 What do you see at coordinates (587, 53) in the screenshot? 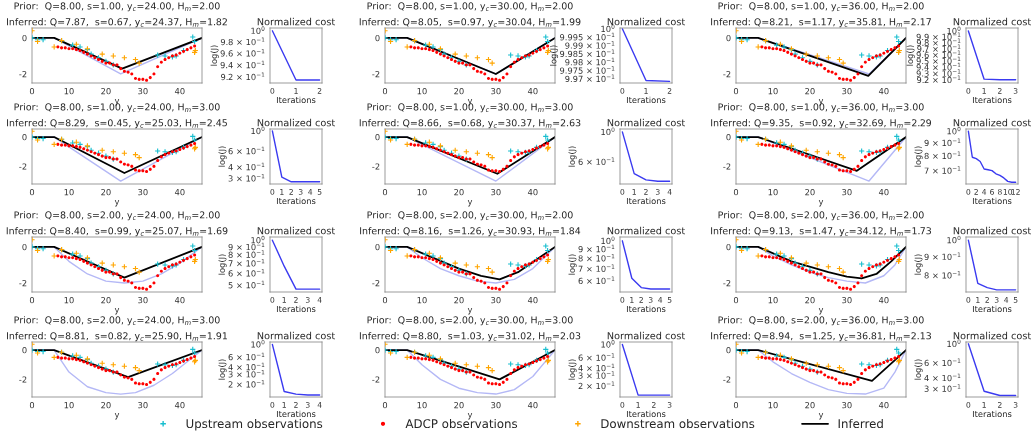
I see `y-tick-label: 9.985 × 10$^{−1}$` at bounding box center [587, 53].